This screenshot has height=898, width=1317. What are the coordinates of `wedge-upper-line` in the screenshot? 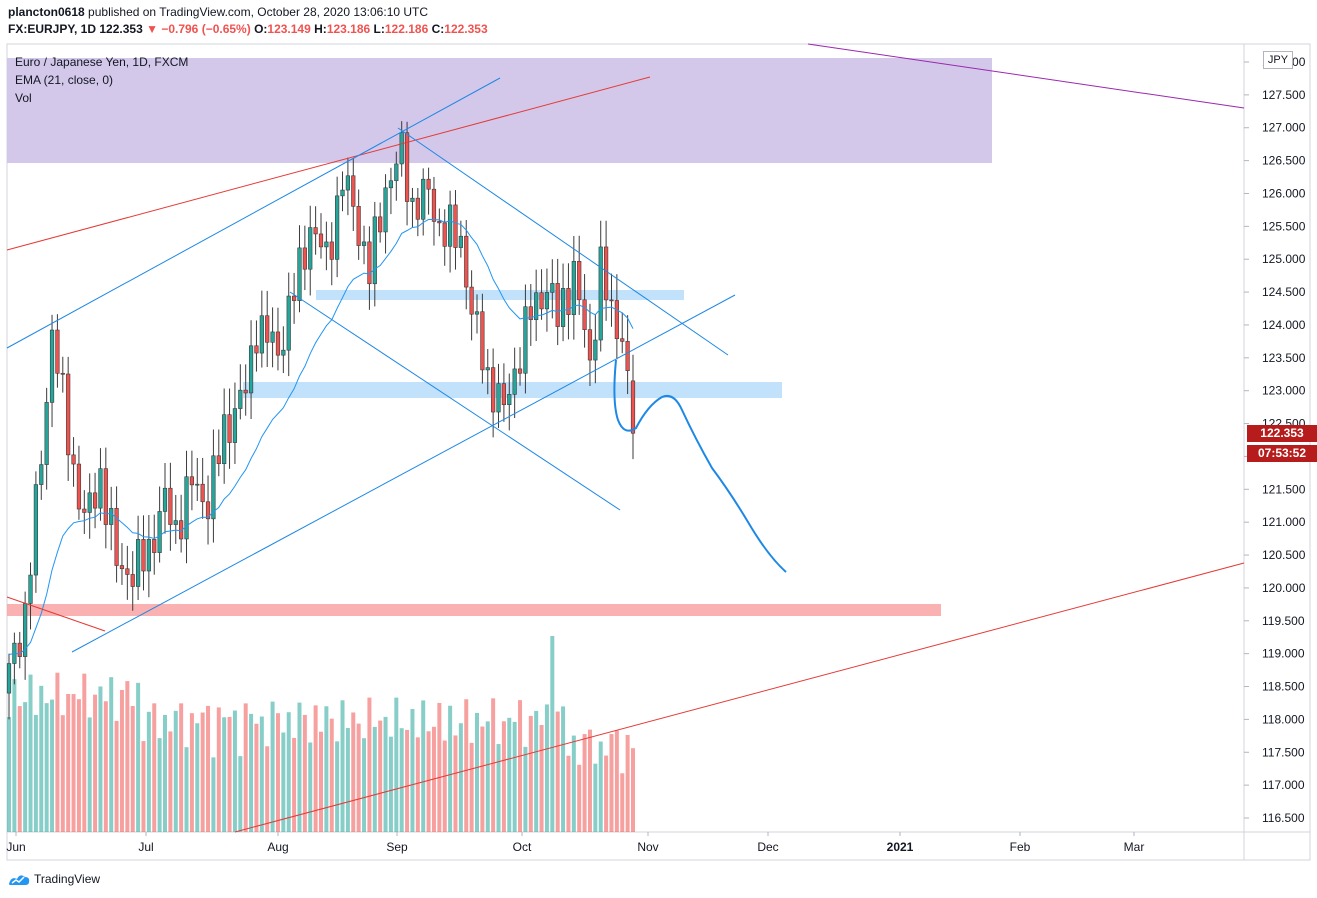 It's located at (563, 241).